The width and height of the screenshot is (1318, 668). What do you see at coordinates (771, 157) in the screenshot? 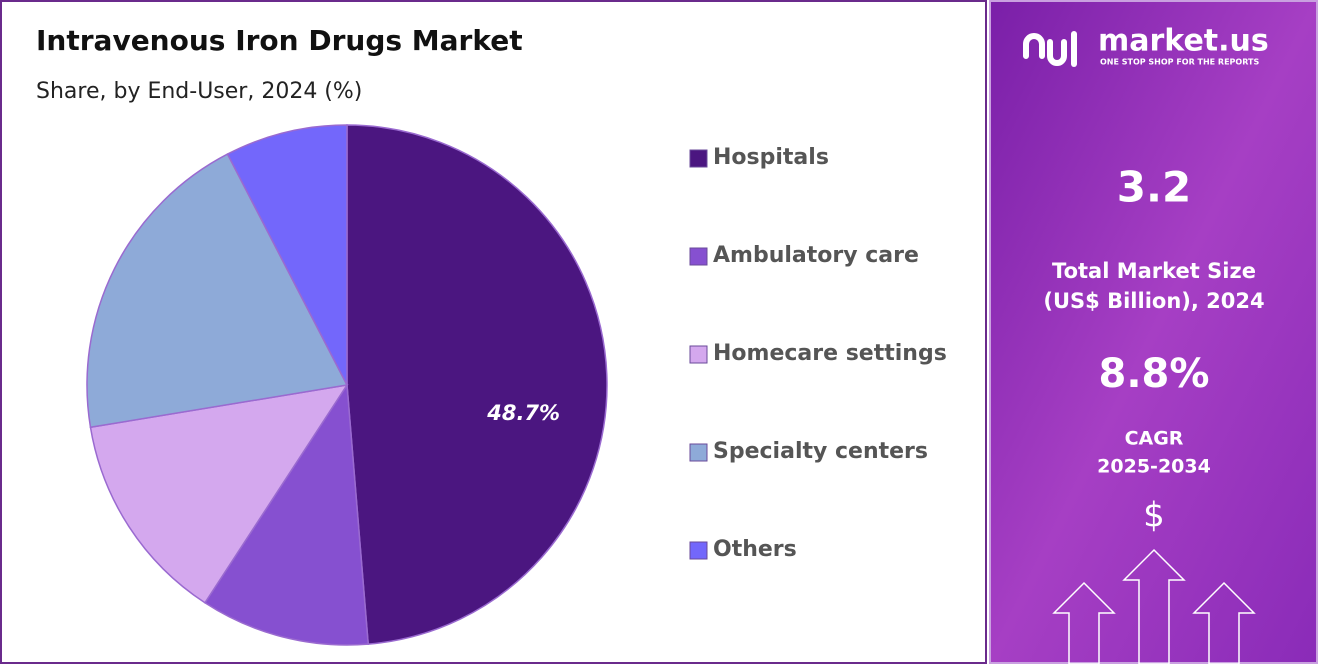
I see `legend-label: Hospitals` at bounding box center [771, 157].